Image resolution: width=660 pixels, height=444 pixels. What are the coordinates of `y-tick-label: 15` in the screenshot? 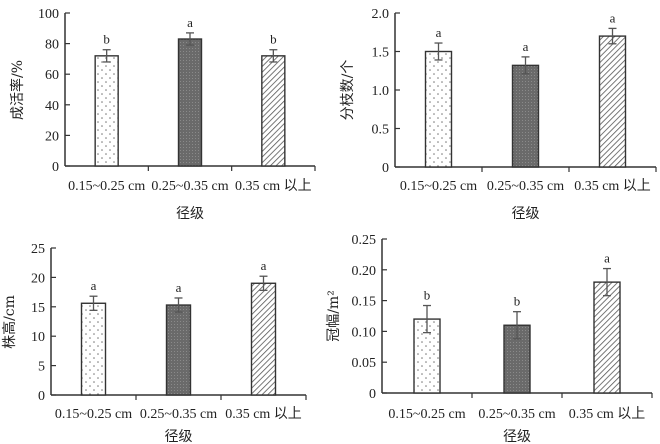 It's located at (38, 308).